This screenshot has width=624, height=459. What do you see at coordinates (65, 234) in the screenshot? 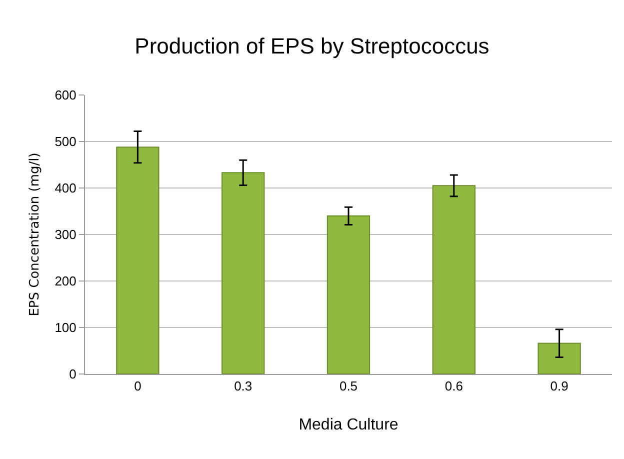
I see `y-tick-label: 300` at bounding box center [65, 234].